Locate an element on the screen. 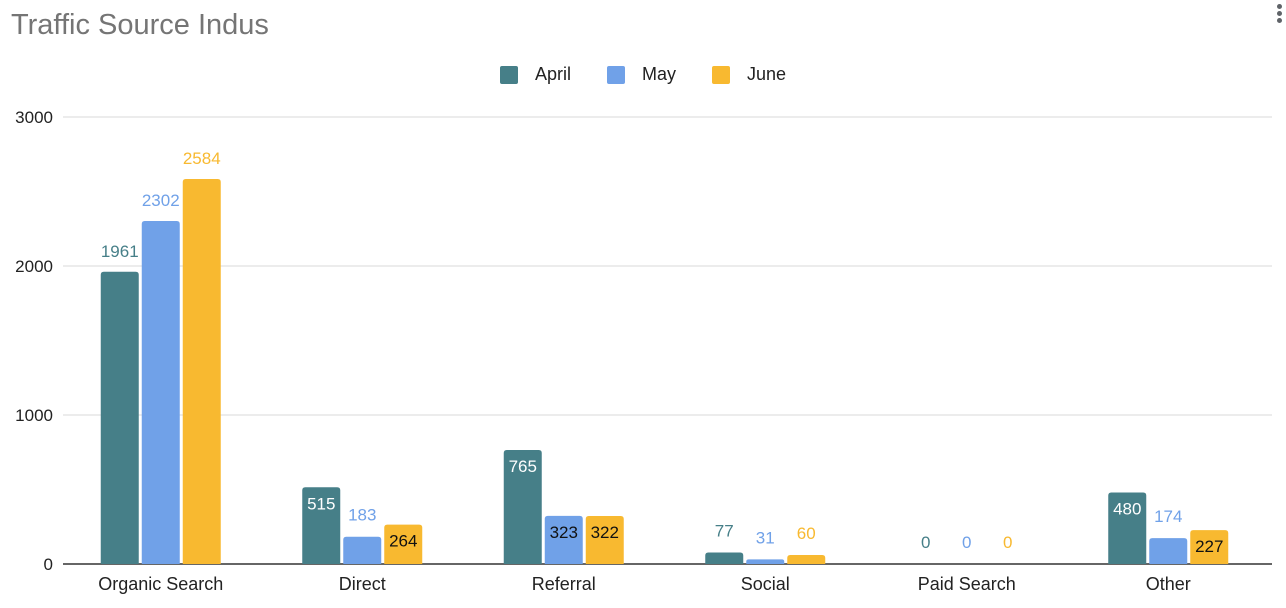  legend: April May June is located at coordinates (643, 74).